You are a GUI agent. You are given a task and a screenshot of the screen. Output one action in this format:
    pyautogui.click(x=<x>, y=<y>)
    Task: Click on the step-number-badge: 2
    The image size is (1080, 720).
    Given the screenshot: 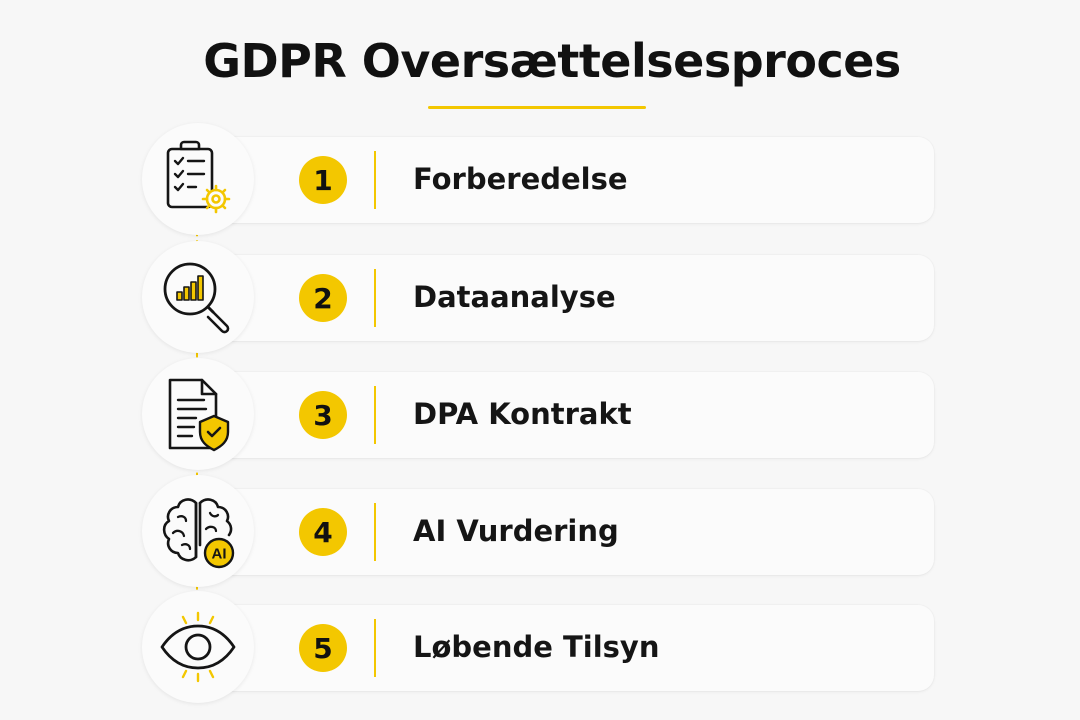 What is the action you would take?
    pyautogui.click(x=323, y=298)
    